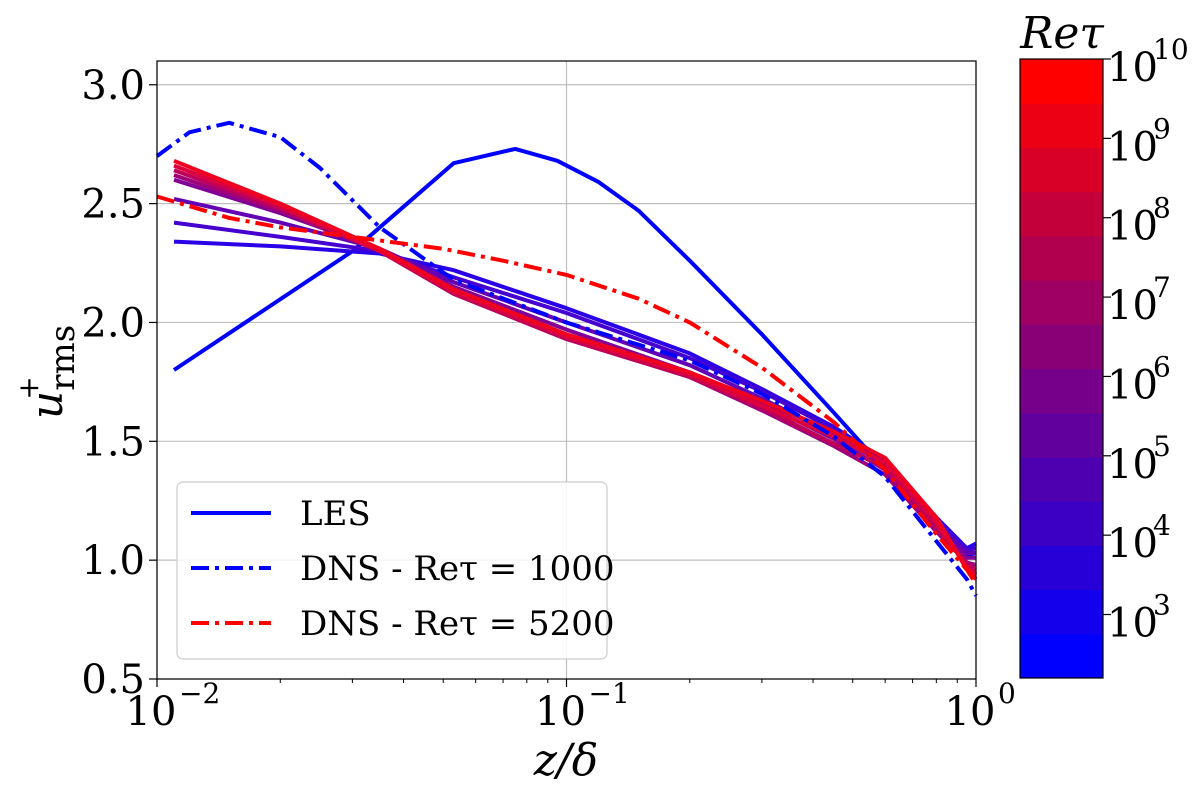 This screenshot has height=804, width=1200. Describe the element at coordinates (113, 442) in the screenshot. I see `y-tick-label: 1.5` at that location.